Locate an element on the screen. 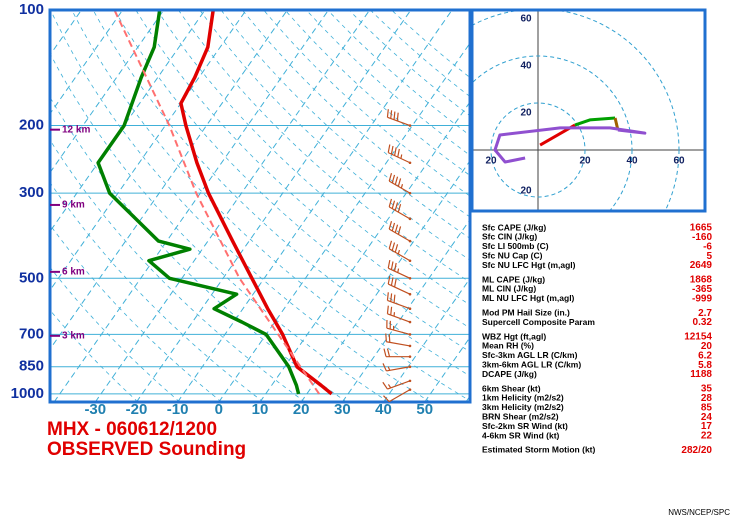 The width and height of the screenshot is (740, 520). param-label: WBZ Hgt (ft,agl) is located at coordinates (514, 336).